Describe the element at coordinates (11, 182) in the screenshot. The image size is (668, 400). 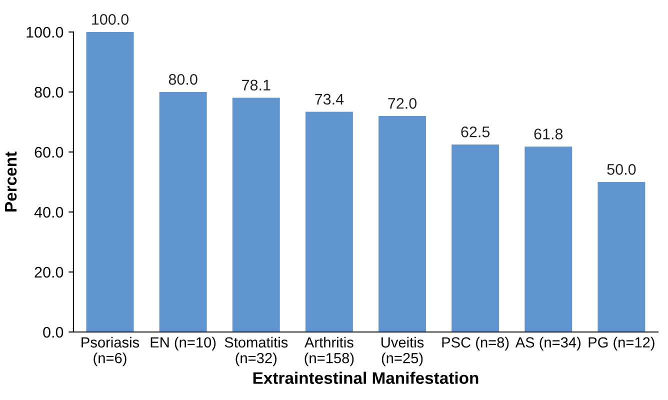
I see `y-axis-title: Percent` at that location.